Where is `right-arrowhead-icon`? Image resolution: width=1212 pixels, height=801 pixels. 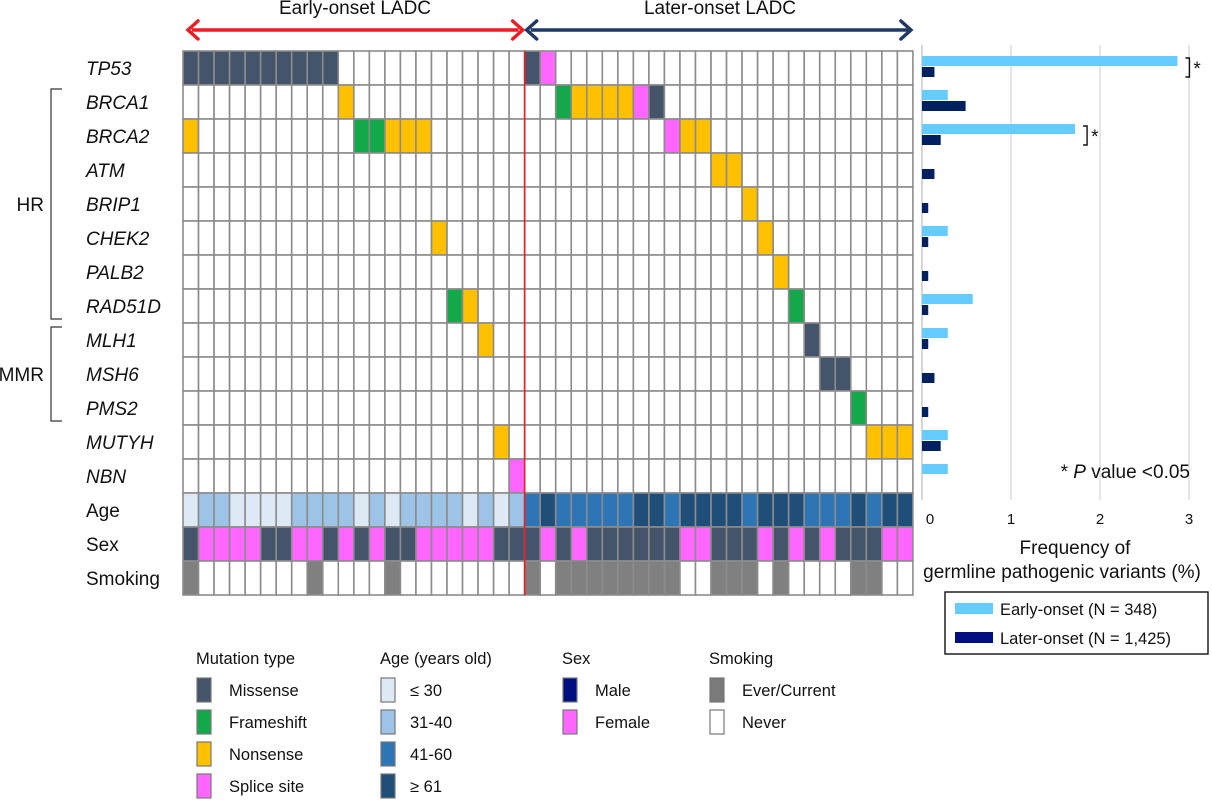 right-arrowhead-icon is located at coordinates (906, 30).